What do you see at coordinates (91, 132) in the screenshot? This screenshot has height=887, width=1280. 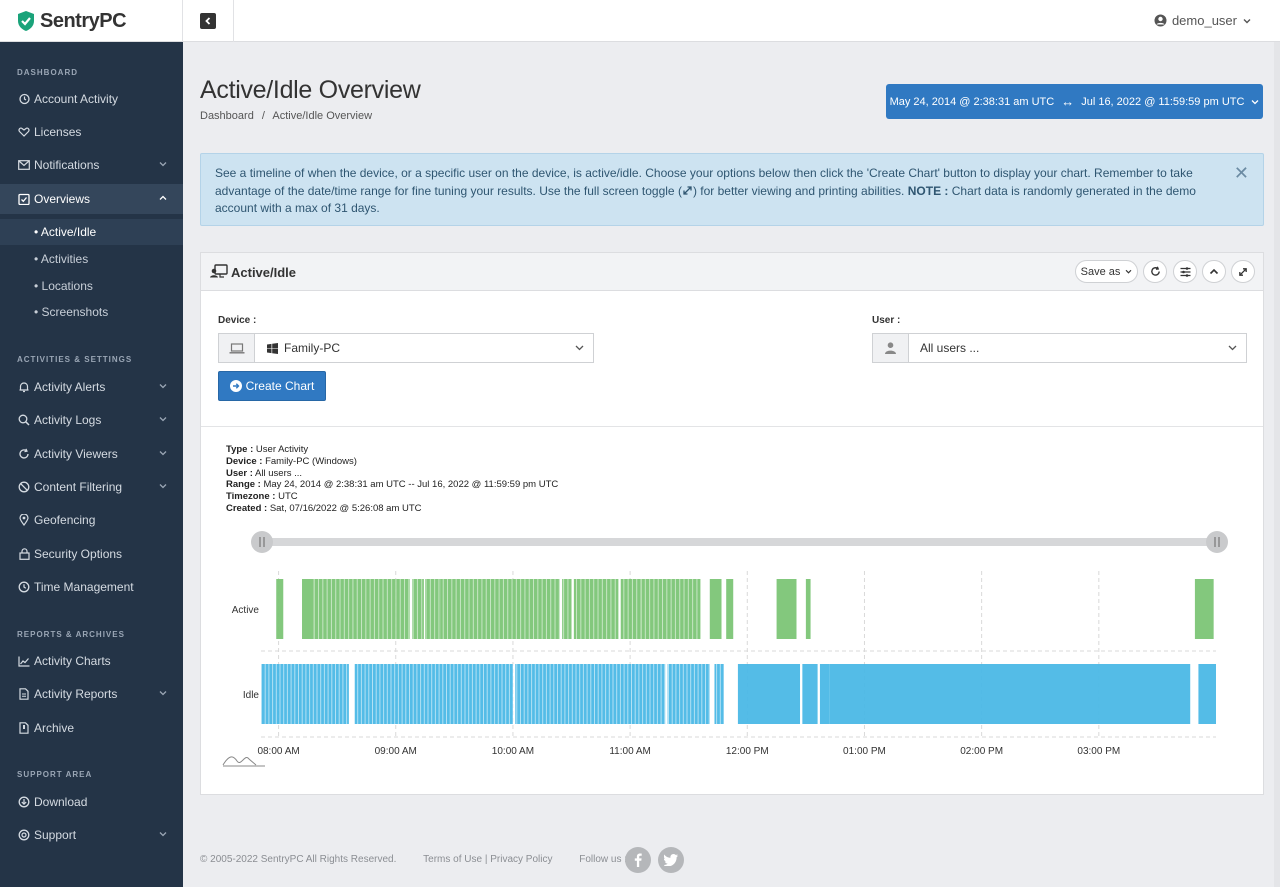 I see `sidebar-item-licenses: Licenses` at bounding box center [91, 132].